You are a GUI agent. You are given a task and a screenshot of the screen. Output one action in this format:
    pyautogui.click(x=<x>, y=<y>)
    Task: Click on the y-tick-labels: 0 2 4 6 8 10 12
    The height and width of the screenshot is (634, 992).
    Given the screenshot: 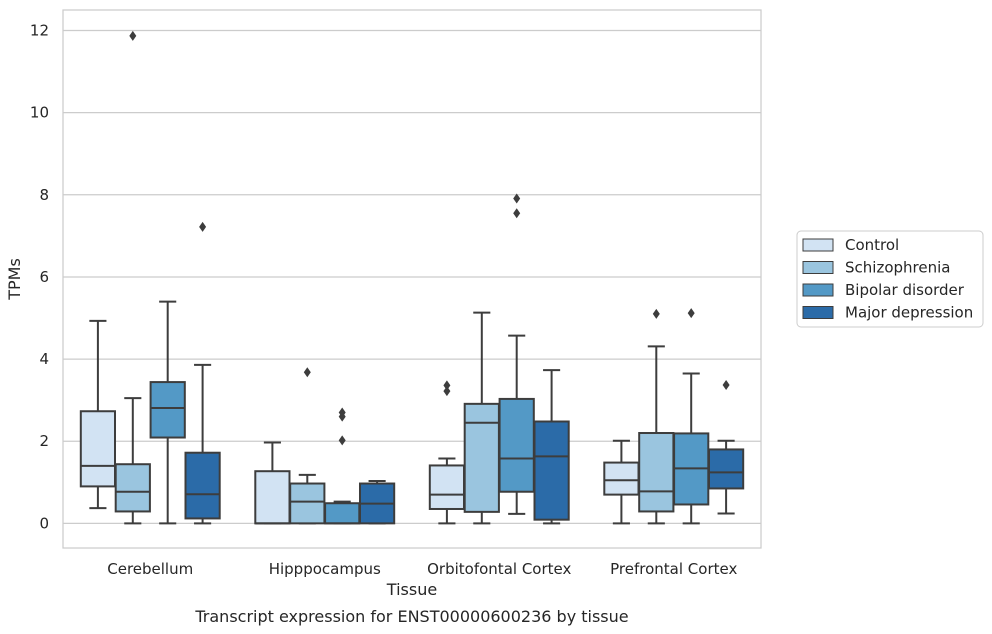 What is the action you would take?
    pyautogui.click(x=39, y=277)
    